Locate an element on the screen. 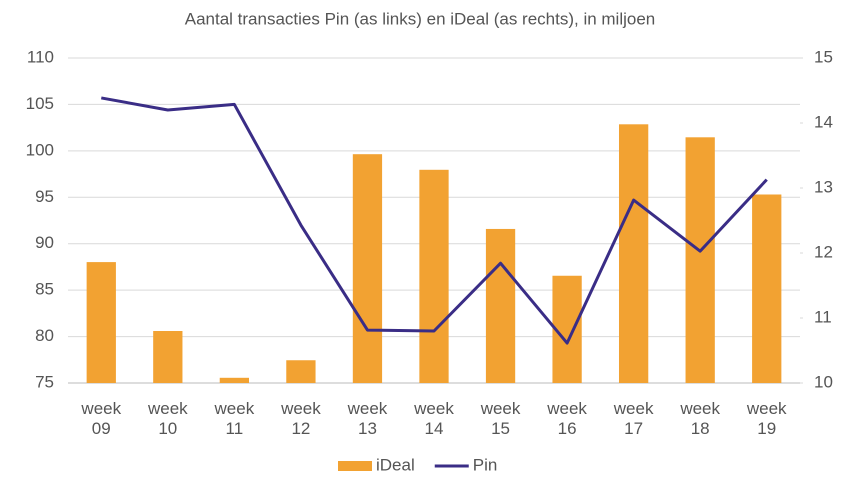 The width and height of the screenshot is (841, 484). y-tick-label: 100 is located at coordinates (40, 149).